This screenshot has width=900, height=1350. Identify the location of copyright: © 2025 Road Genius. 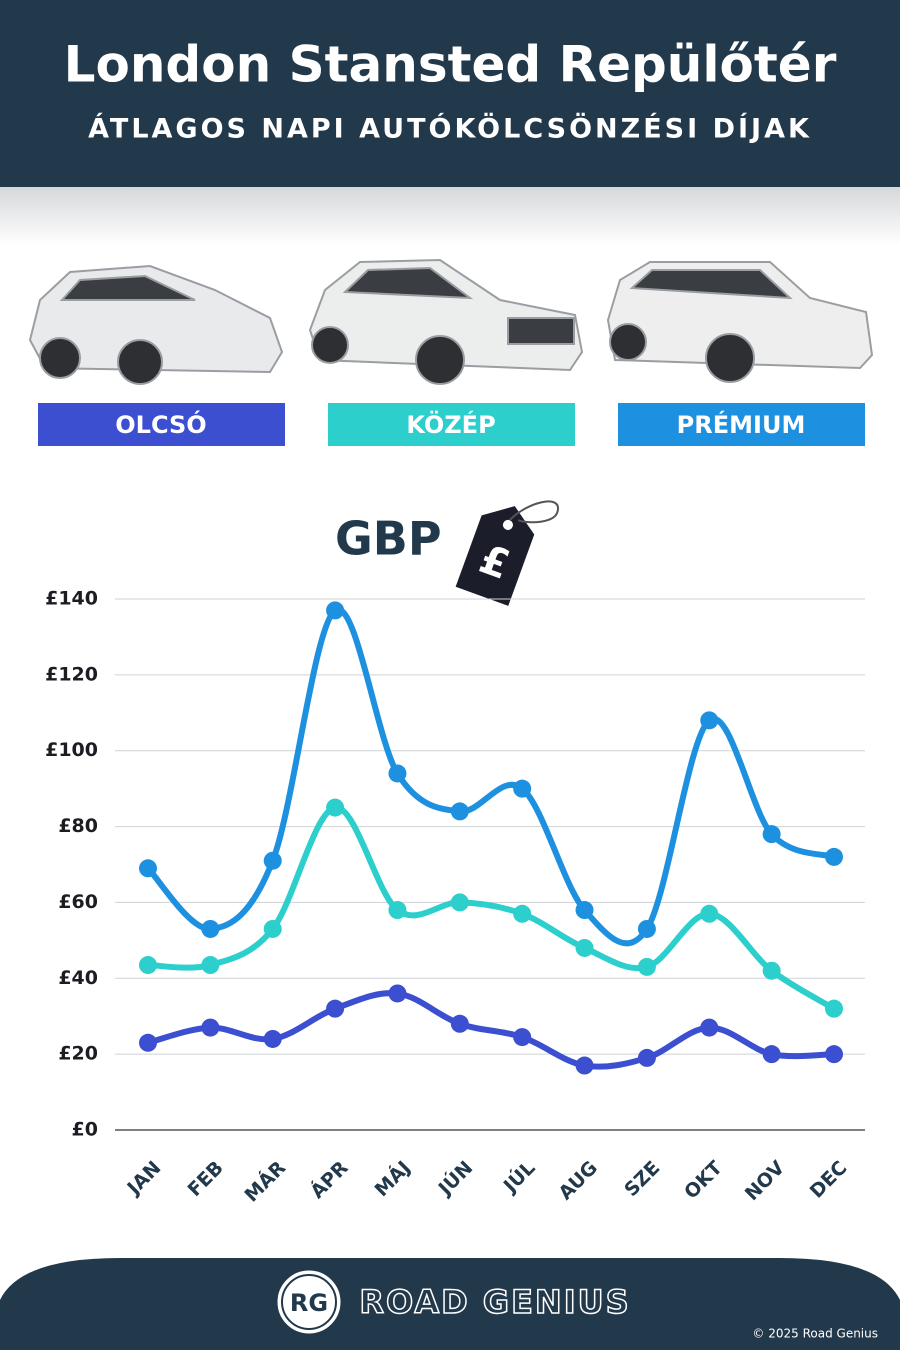
(815, 1334).